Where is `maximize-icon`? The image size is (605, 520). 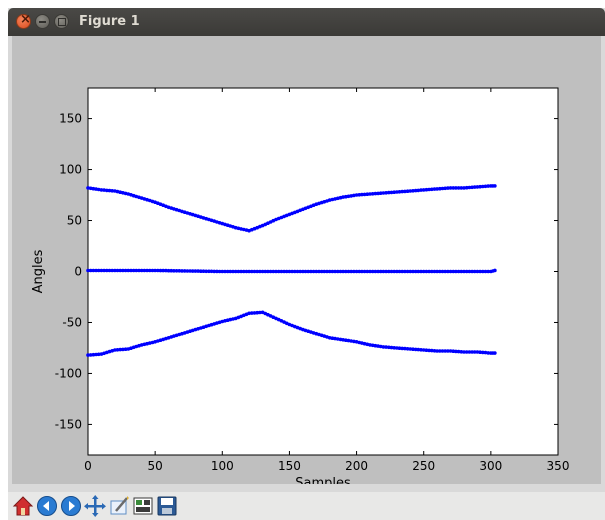
maximize-icon is located at coordinates (61, 21).